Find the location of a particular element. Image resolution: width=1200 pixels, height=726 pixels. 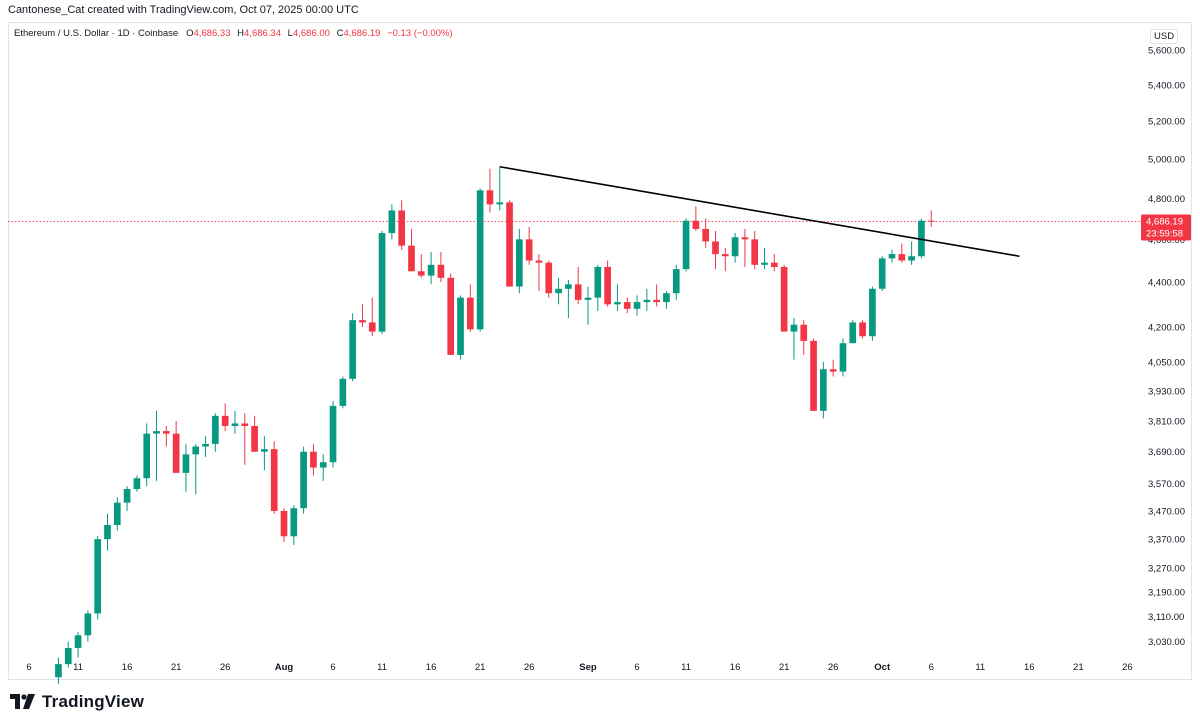

y-tick-label: 3,470.00 is located at coordinates (1166, 511).